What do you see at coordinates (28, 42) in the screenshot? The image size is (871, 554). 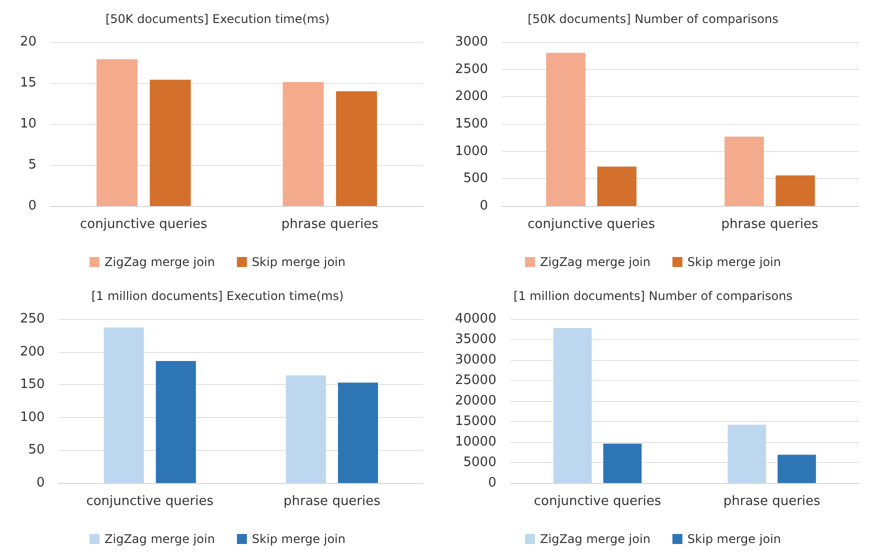 I see `y-tick-label: 20` at bounding box center [28, 42].